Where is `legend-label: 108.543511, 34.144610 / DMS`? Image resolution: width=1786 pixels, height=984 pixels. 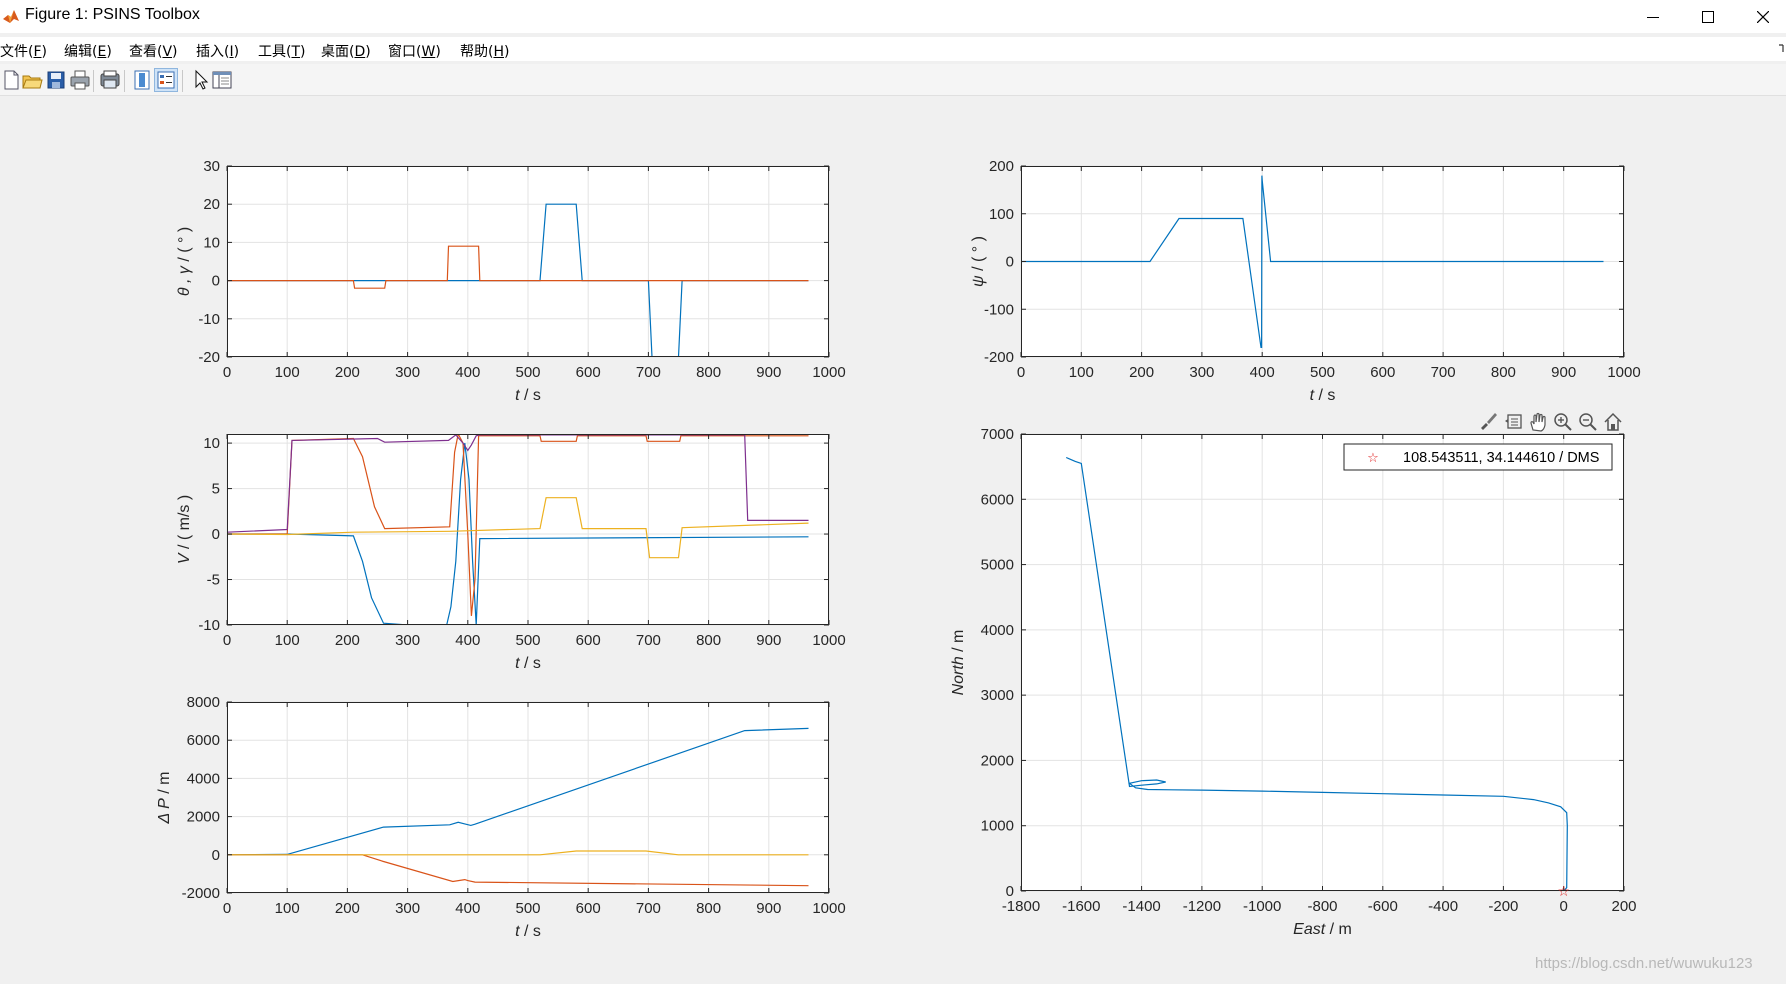 legend-label: 108.543511, 34.144610 / DMS is located at coordinates (1501, 458).